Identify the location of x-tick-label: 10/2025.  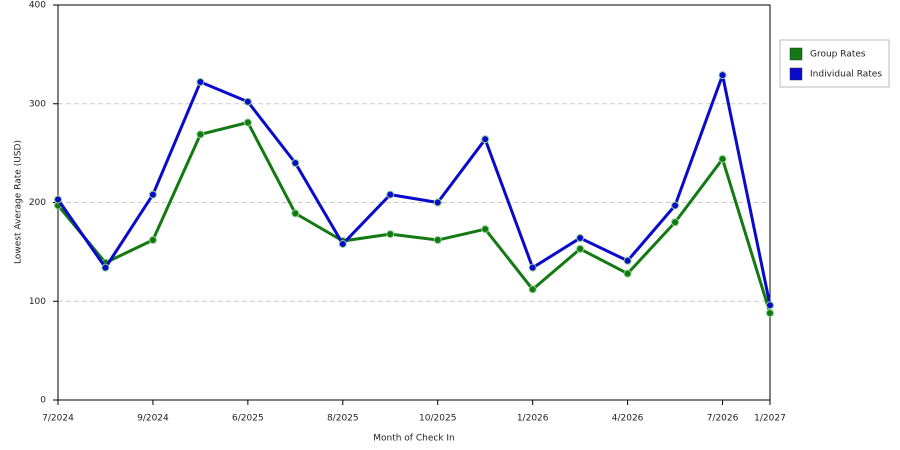
(437, 419).